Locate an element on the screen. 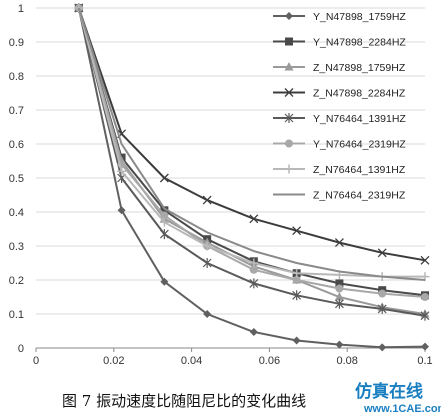 This screenshot has width=441, height=418. watermark-url: www.1CAE.com is located at coordinates (402, 409).